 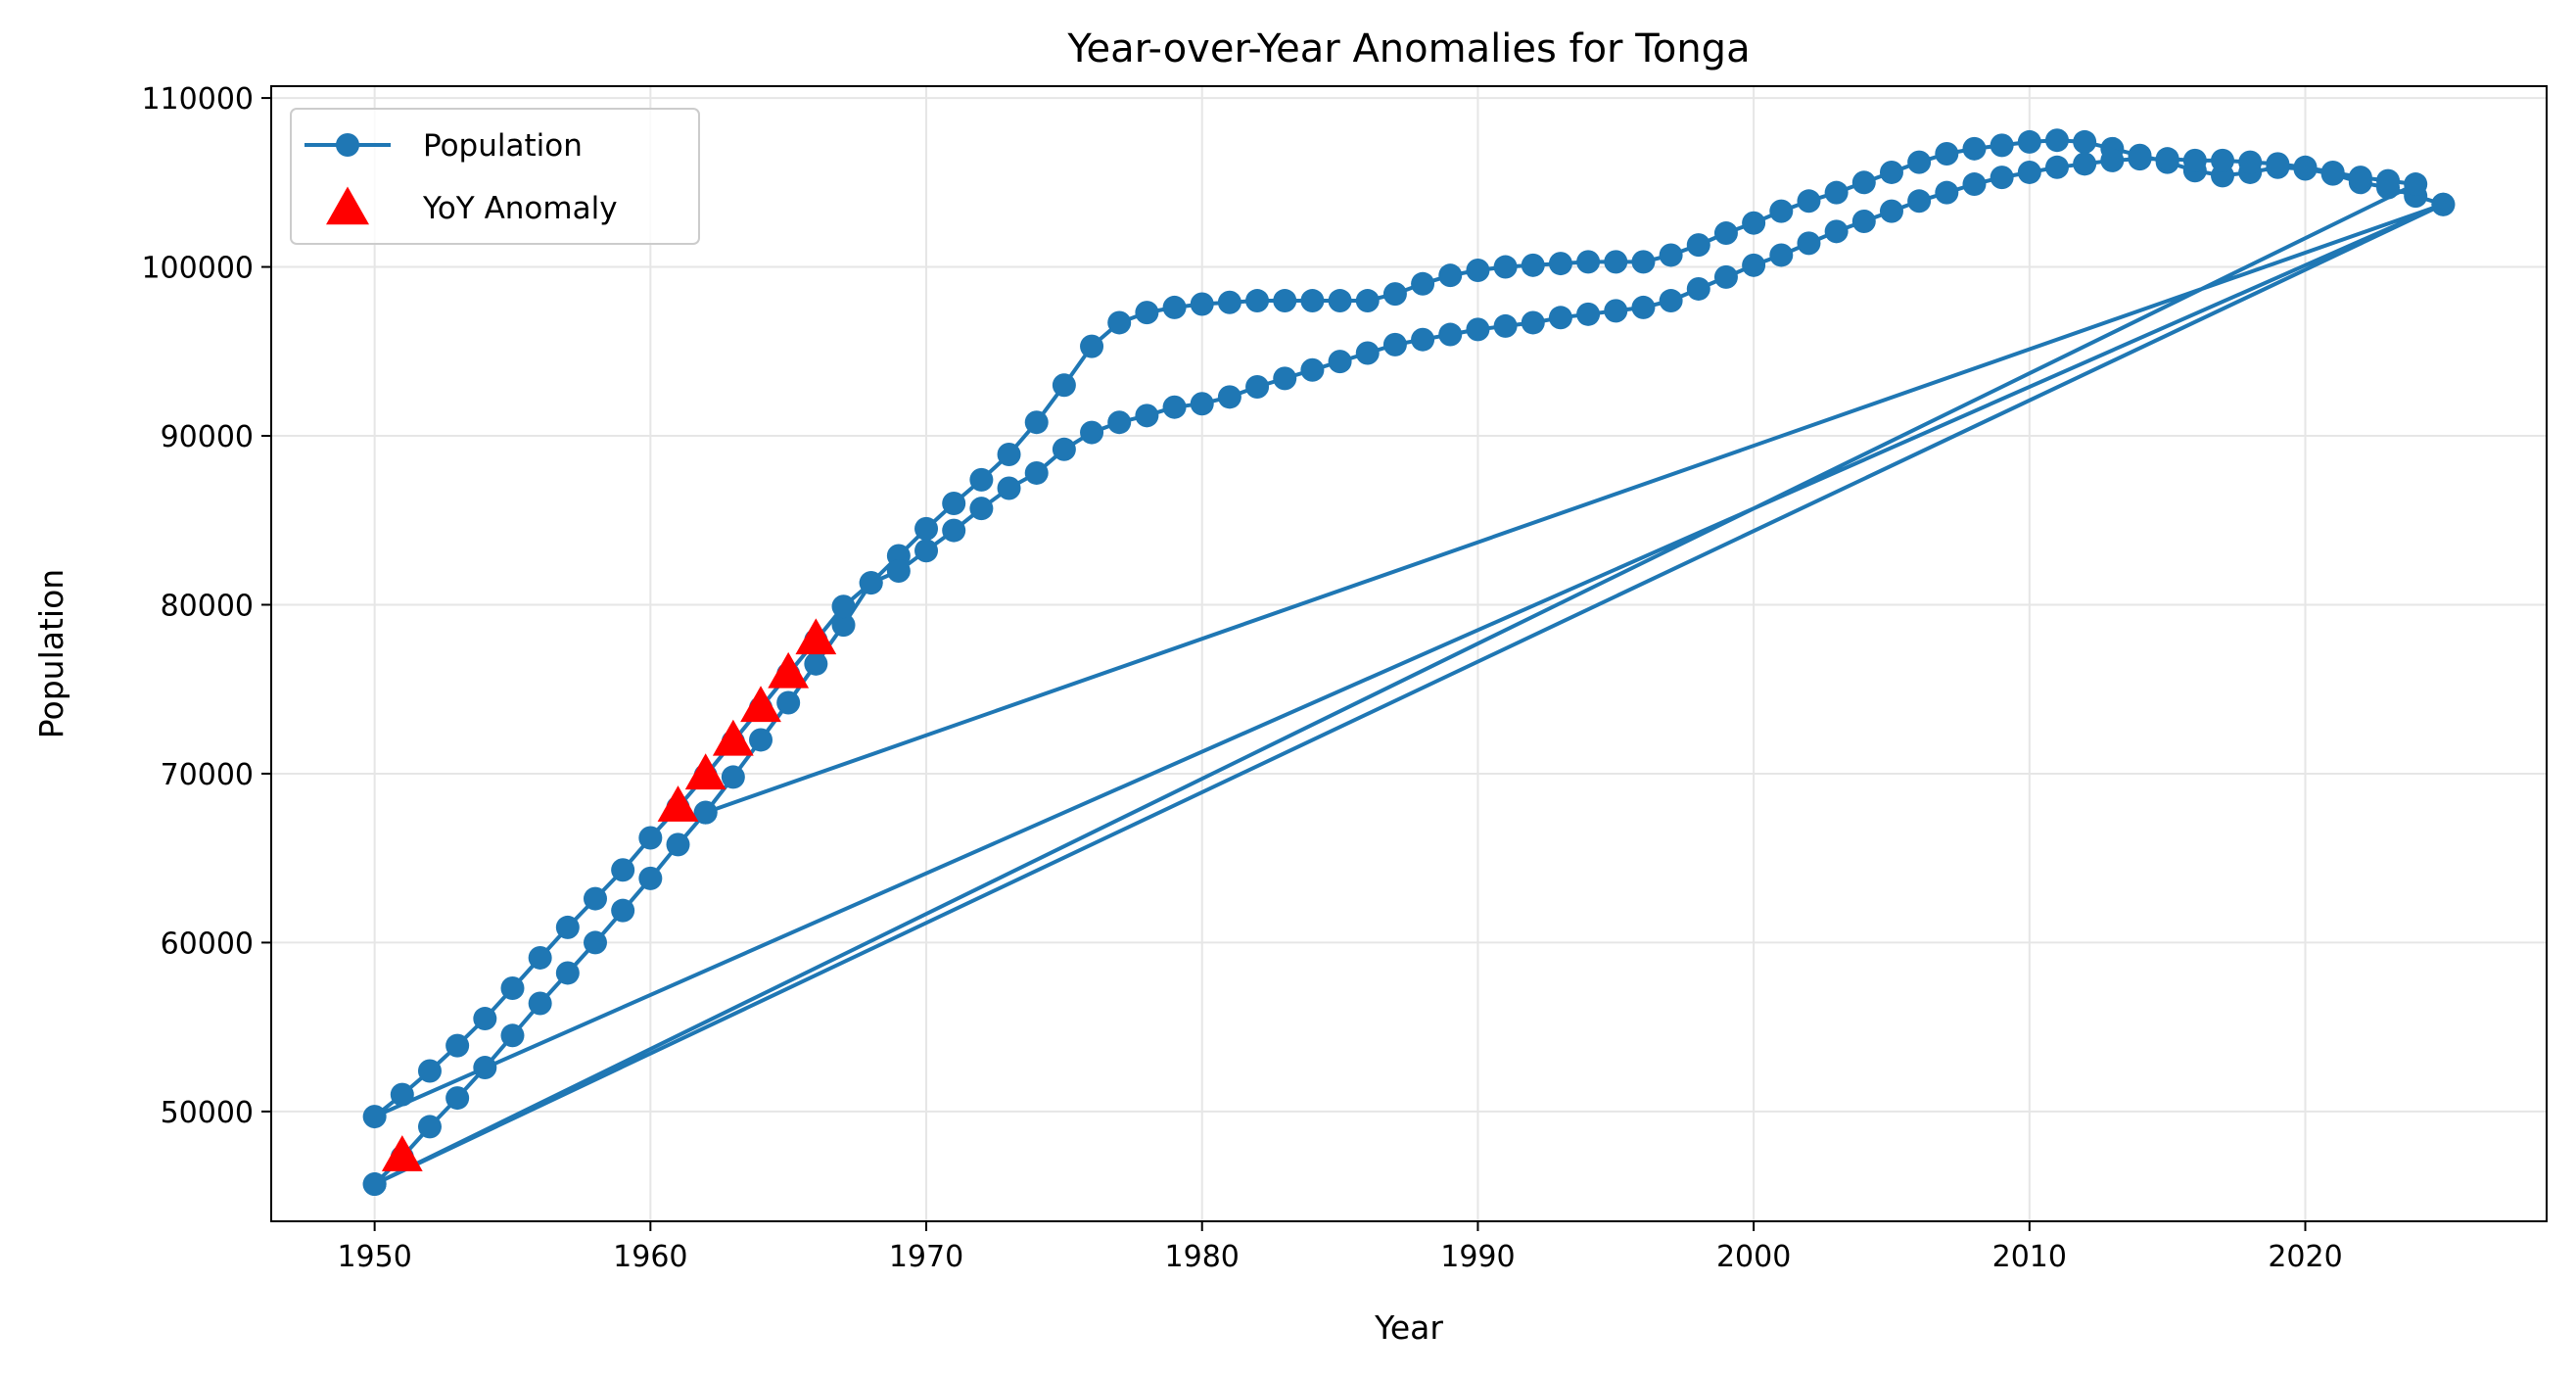 I want to click on x-tick-label: 1980, so click(x=1202, y=1257).